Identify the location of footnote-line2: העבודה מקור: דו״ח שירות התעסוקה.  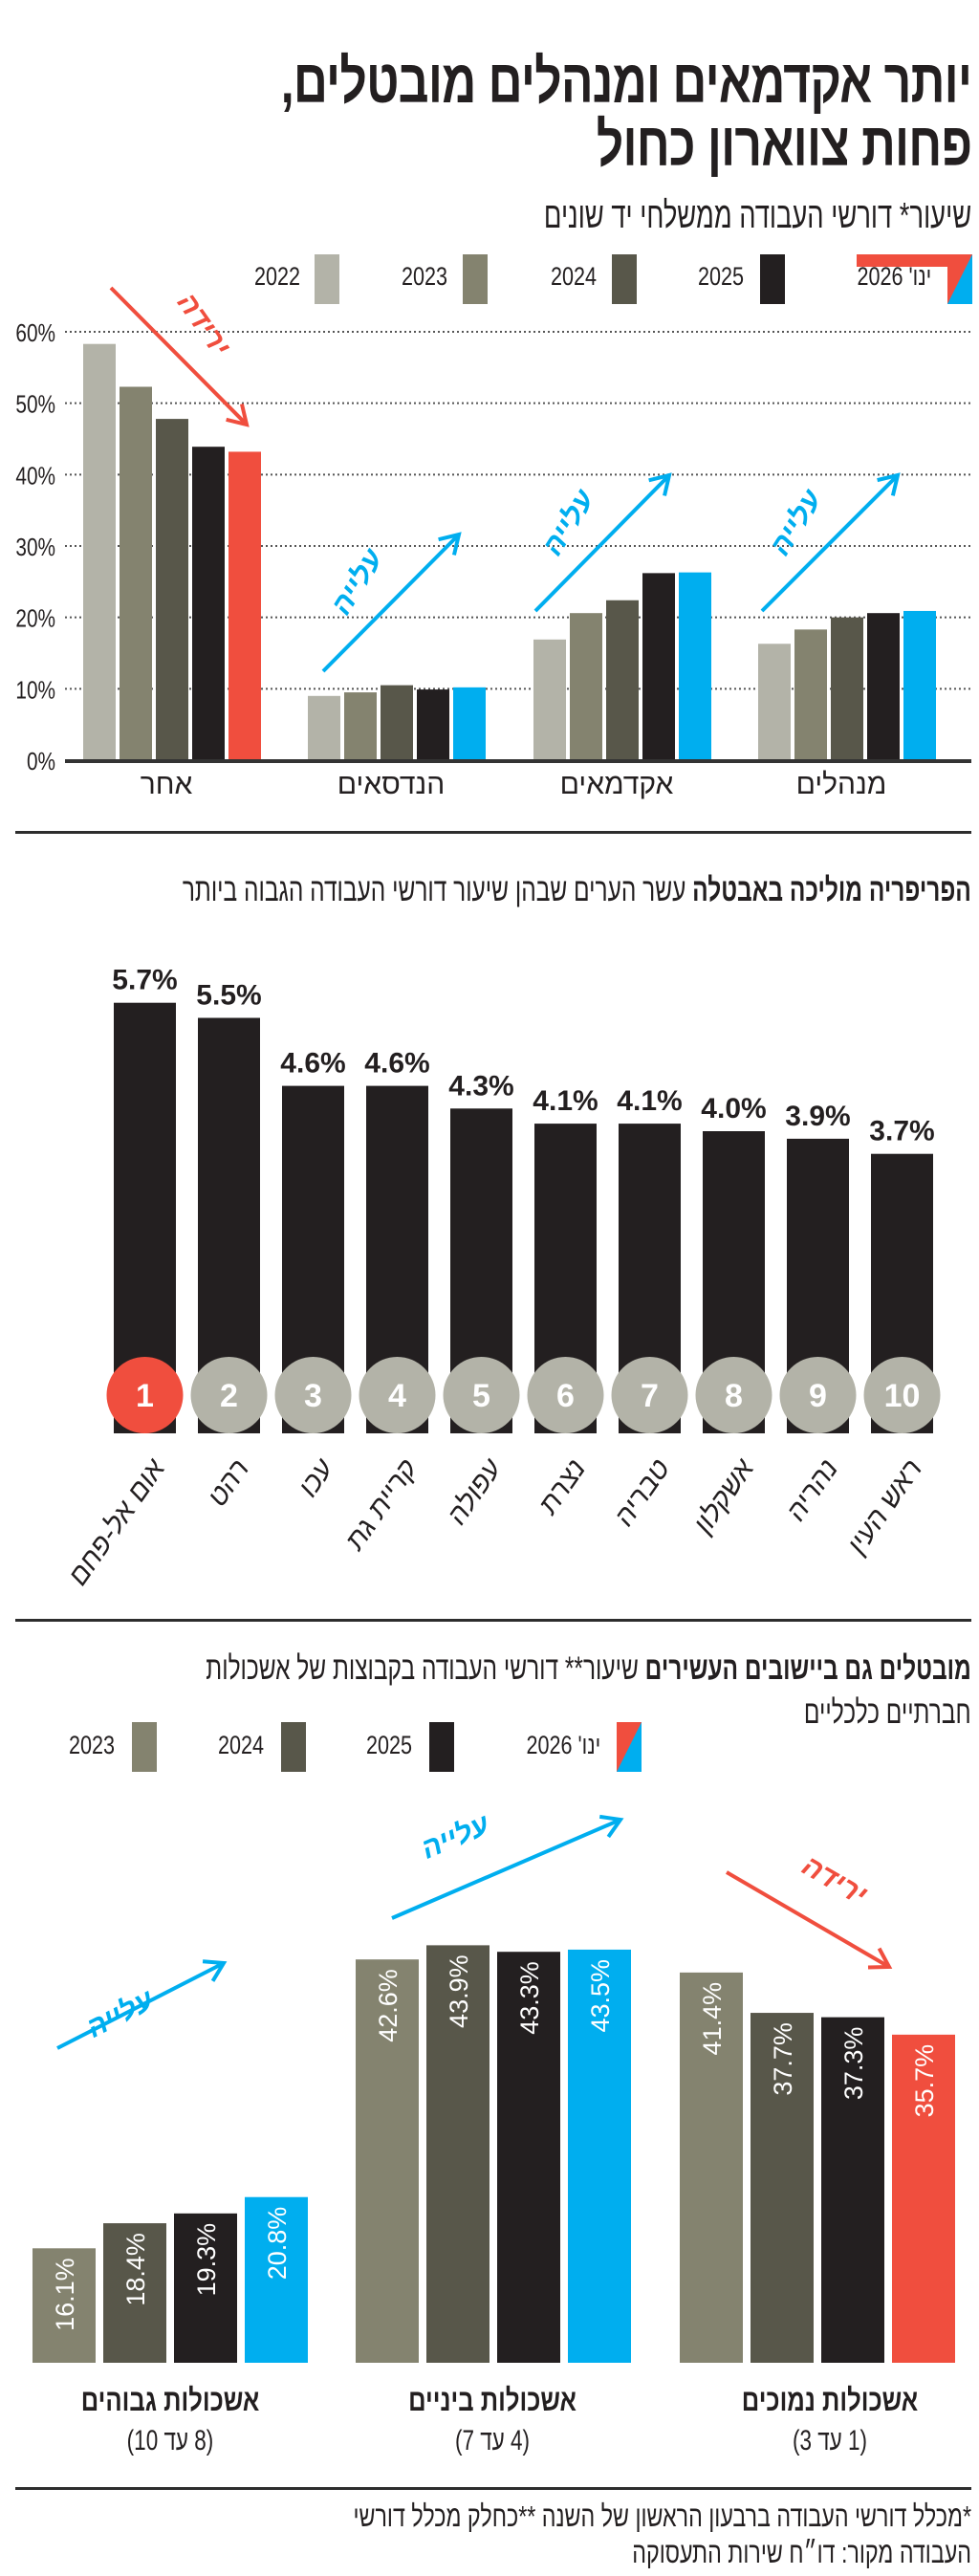
(801, 2552).